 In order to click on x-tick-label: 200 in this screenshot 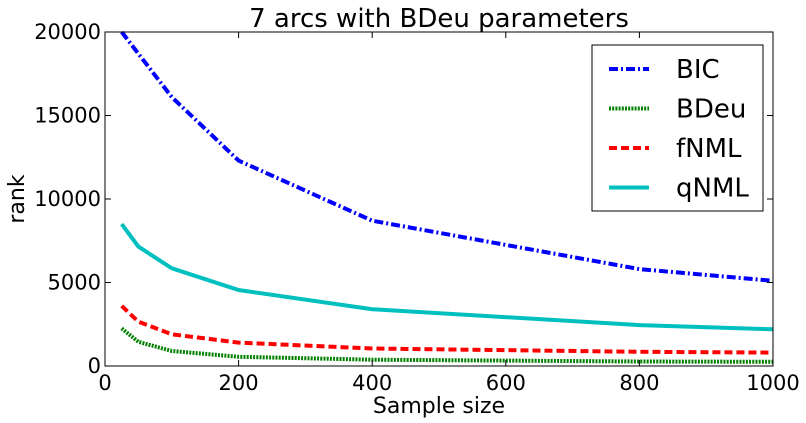, I will do `click(239, 383)`.